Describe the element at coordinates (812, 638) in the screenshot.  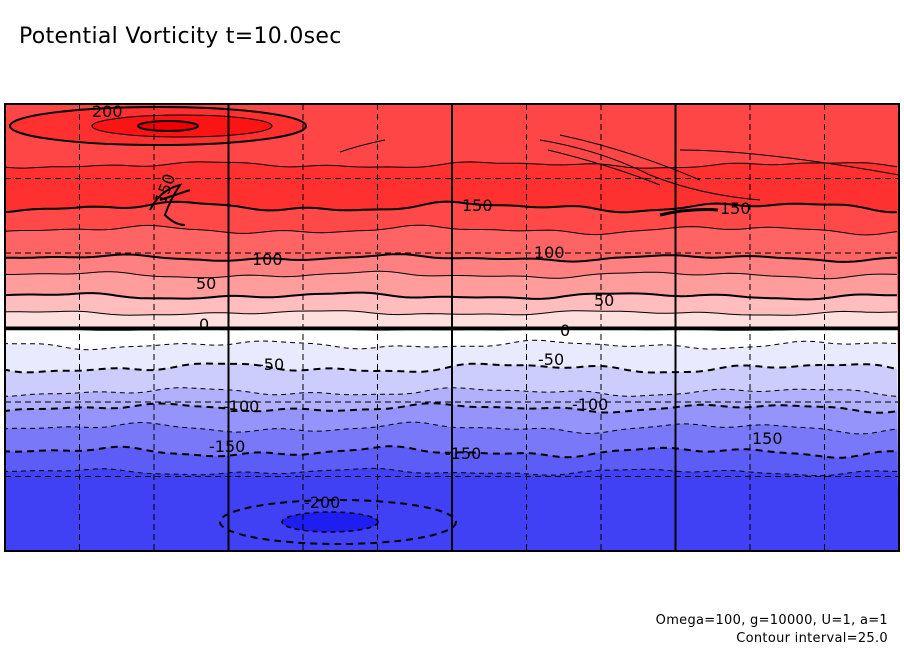
I see `contour-interval-text: Contour interval=25.0` at that location.